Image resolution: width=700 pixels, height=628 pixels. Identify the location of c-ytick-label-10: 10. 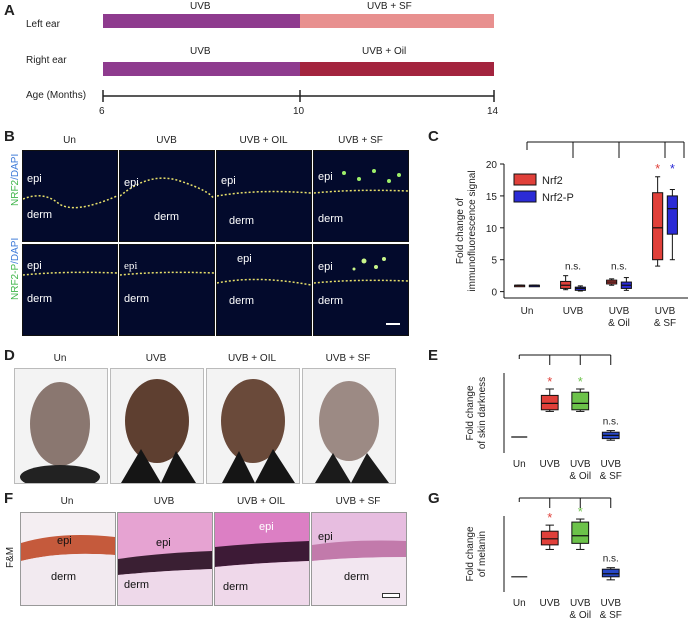
(492, 229).